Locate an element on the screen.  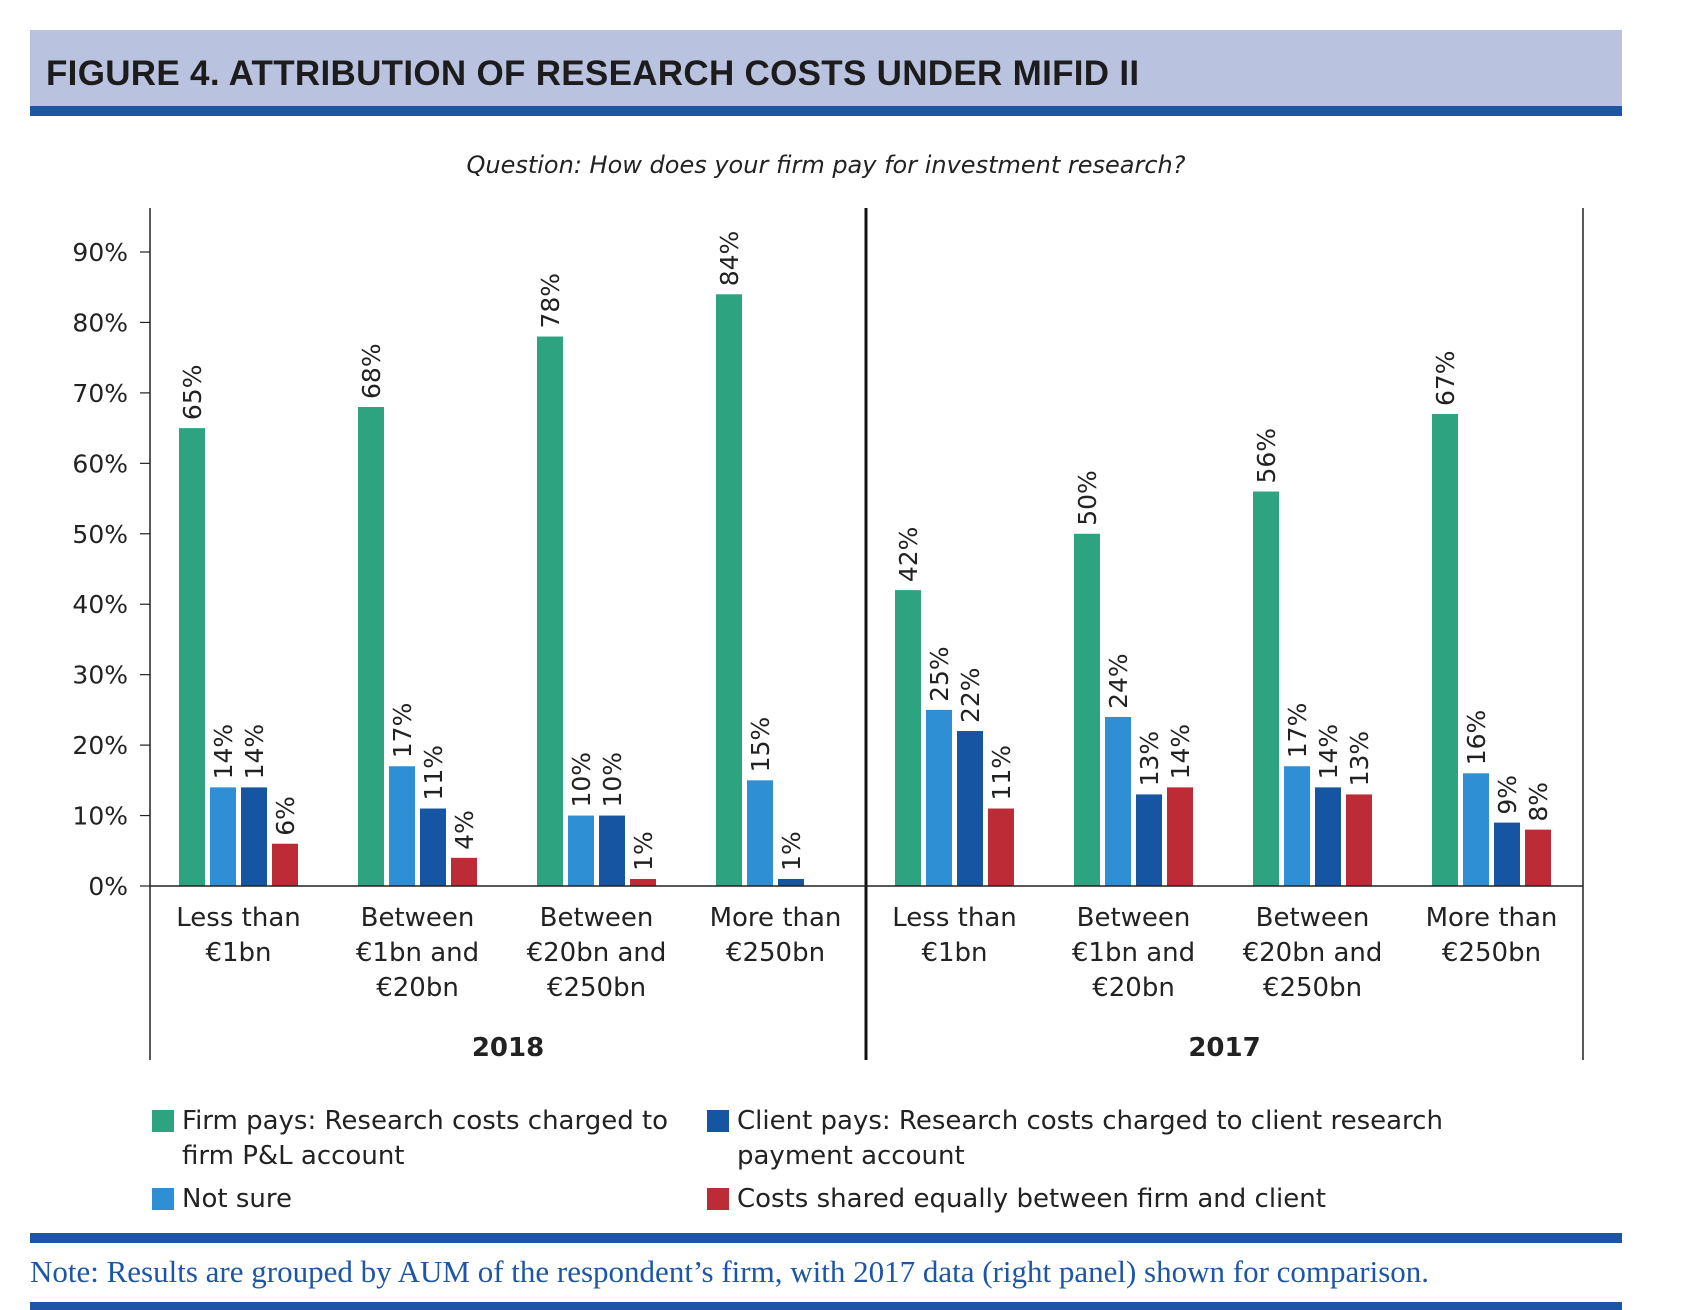
note-rule-top is located at coordinates (826, 1238).